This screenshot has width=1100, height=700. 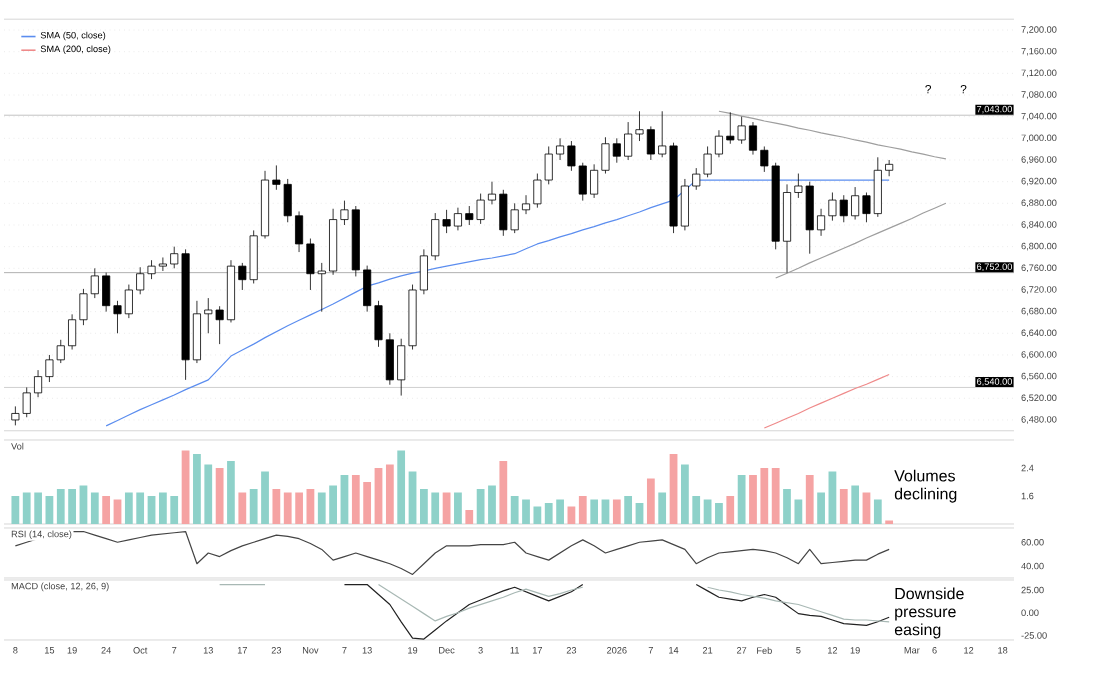 What do you see at coordinates (925, 486) in the screenshot?
I see `annotation: Volumes declining` at bounding box center [925, 486].